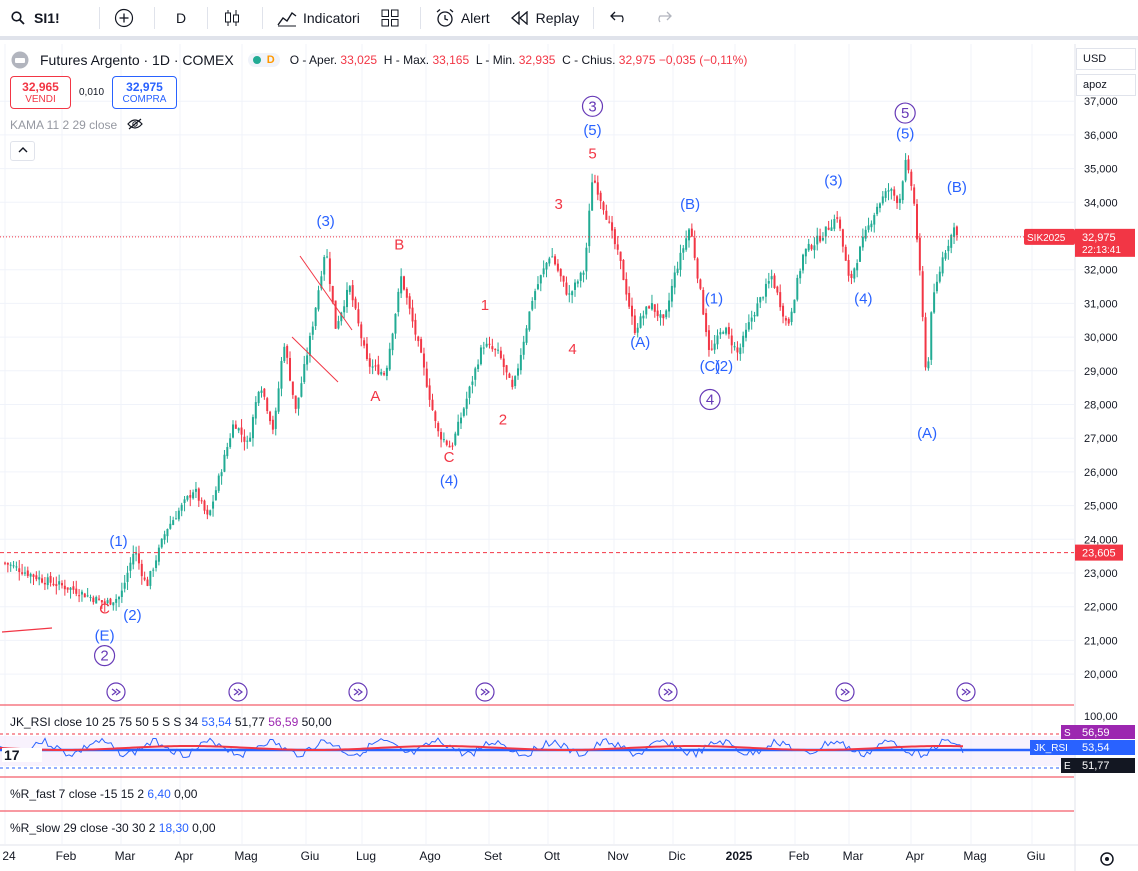  I want to click on symbol-search: SI1!, so click(47, 19).